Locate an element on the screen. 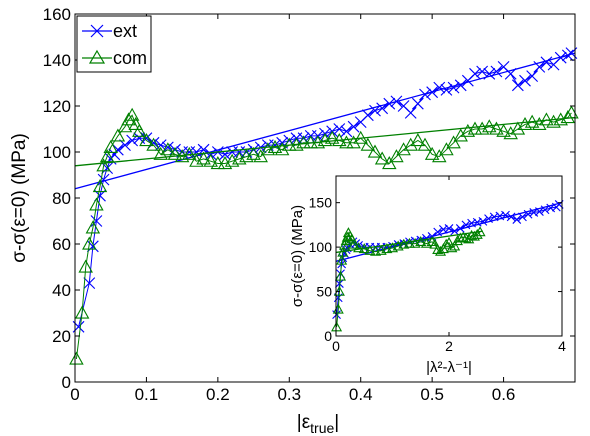 This screenshot has height=436, width=590. series-series-1-fit-line is located at coordinates (409, 242).